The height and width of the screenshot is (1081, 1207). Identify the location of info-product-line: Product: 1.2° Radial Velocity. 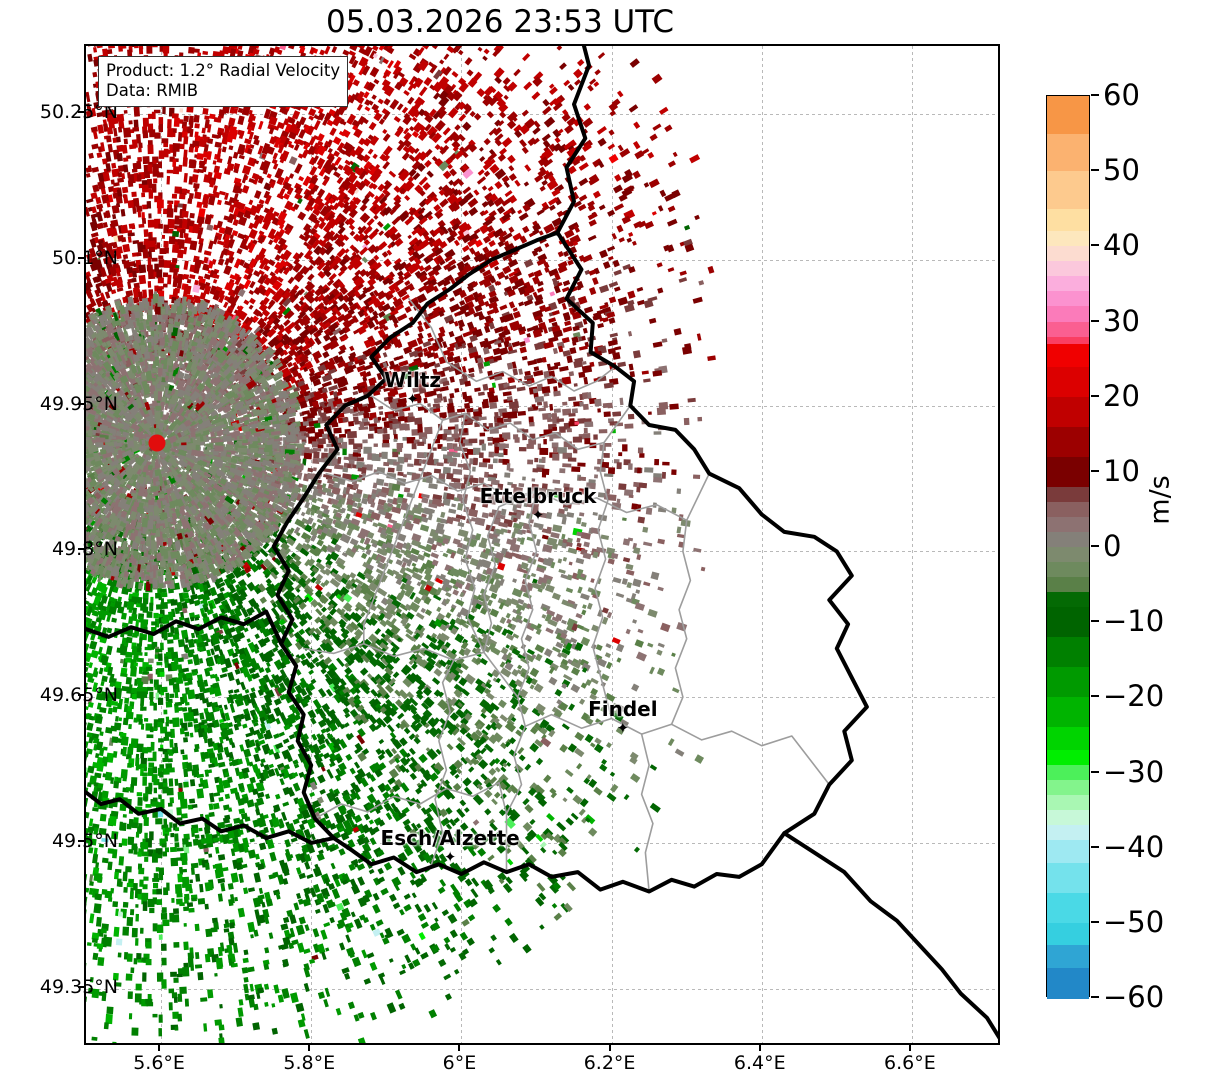
(223, 70).